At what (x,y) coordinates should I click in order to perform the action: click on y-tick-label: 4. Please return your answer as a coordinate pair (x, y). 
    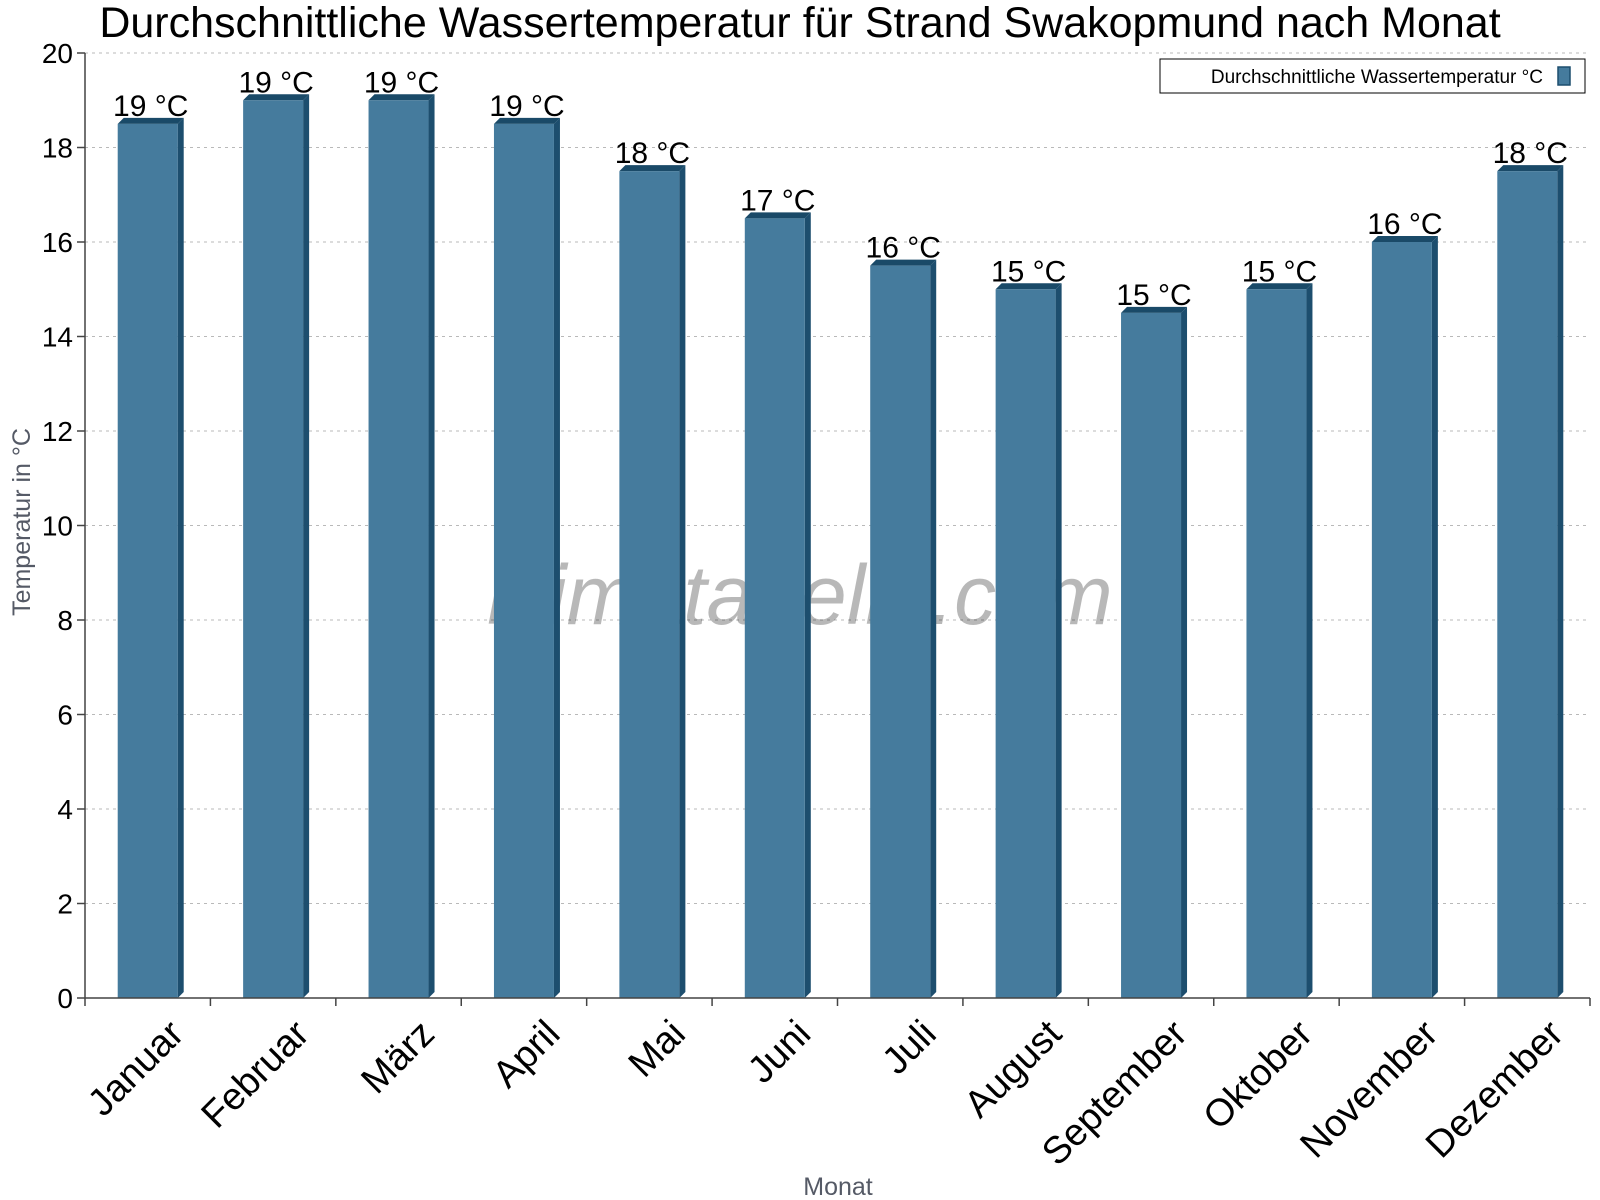
    Looking at the image, I should click on (65, 809).